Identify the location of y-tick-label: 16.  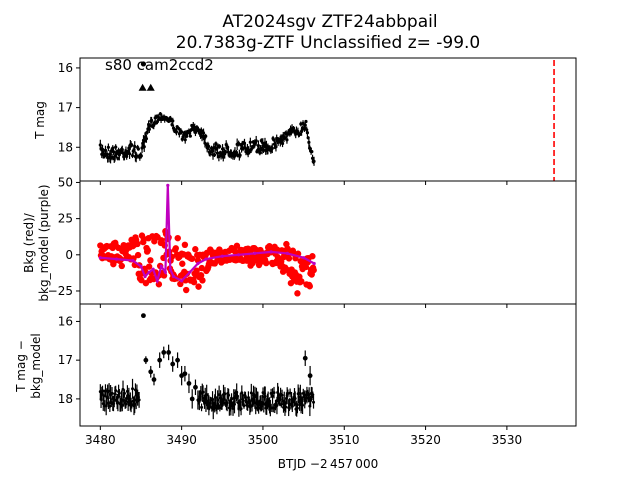
(65, 68).